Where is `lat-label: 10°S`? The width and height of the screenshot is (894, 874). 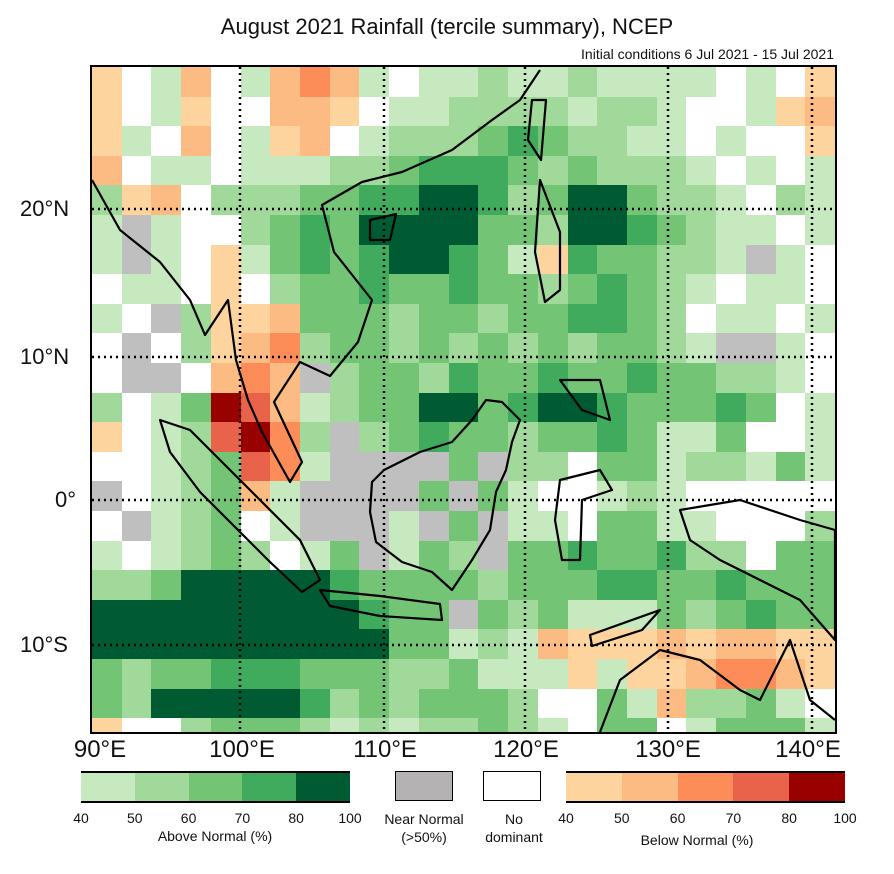
lat-label: 10°S is located at coordinates (44, 644).